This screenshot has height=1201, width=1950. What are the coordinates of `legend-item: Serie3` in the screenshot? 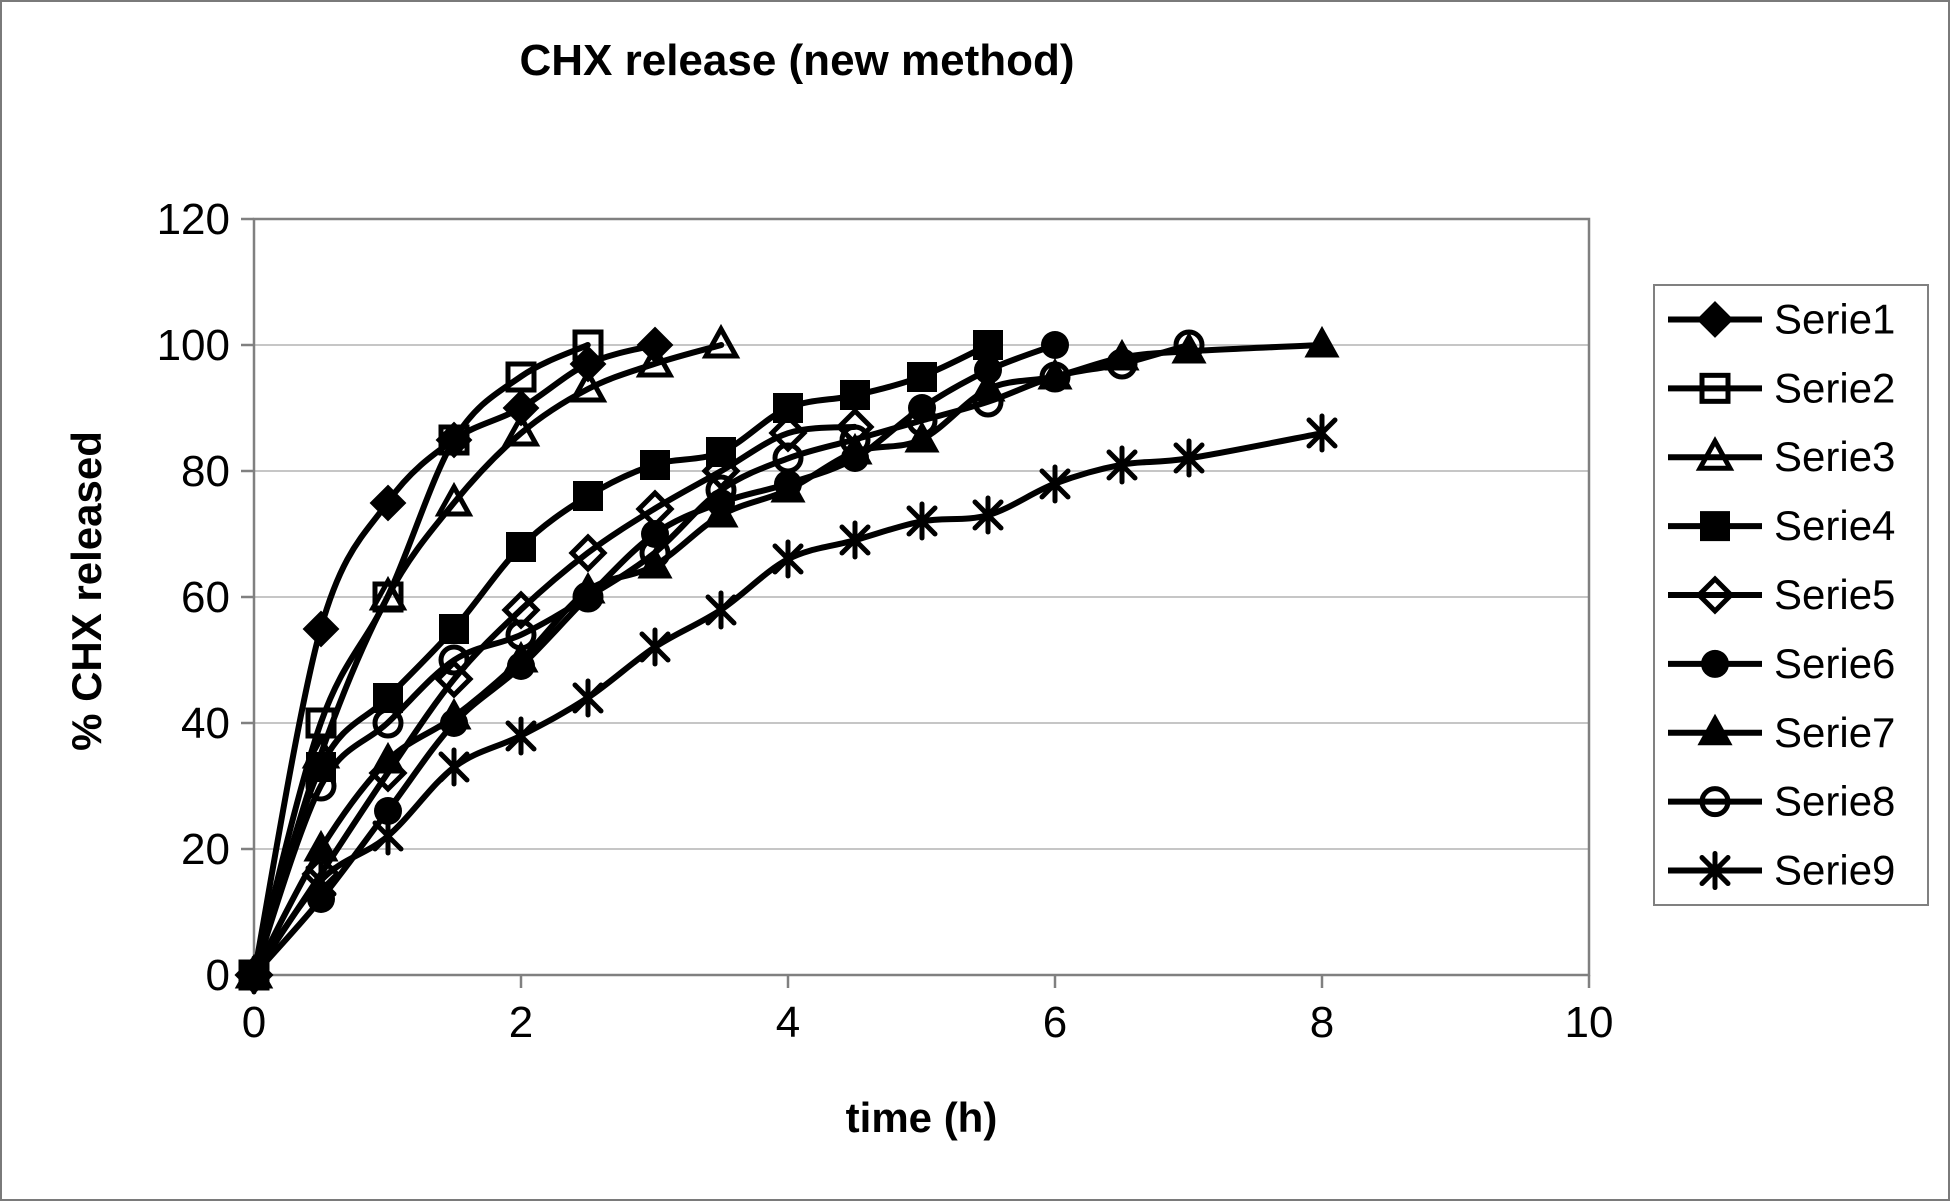 It's located at (1781, 456).